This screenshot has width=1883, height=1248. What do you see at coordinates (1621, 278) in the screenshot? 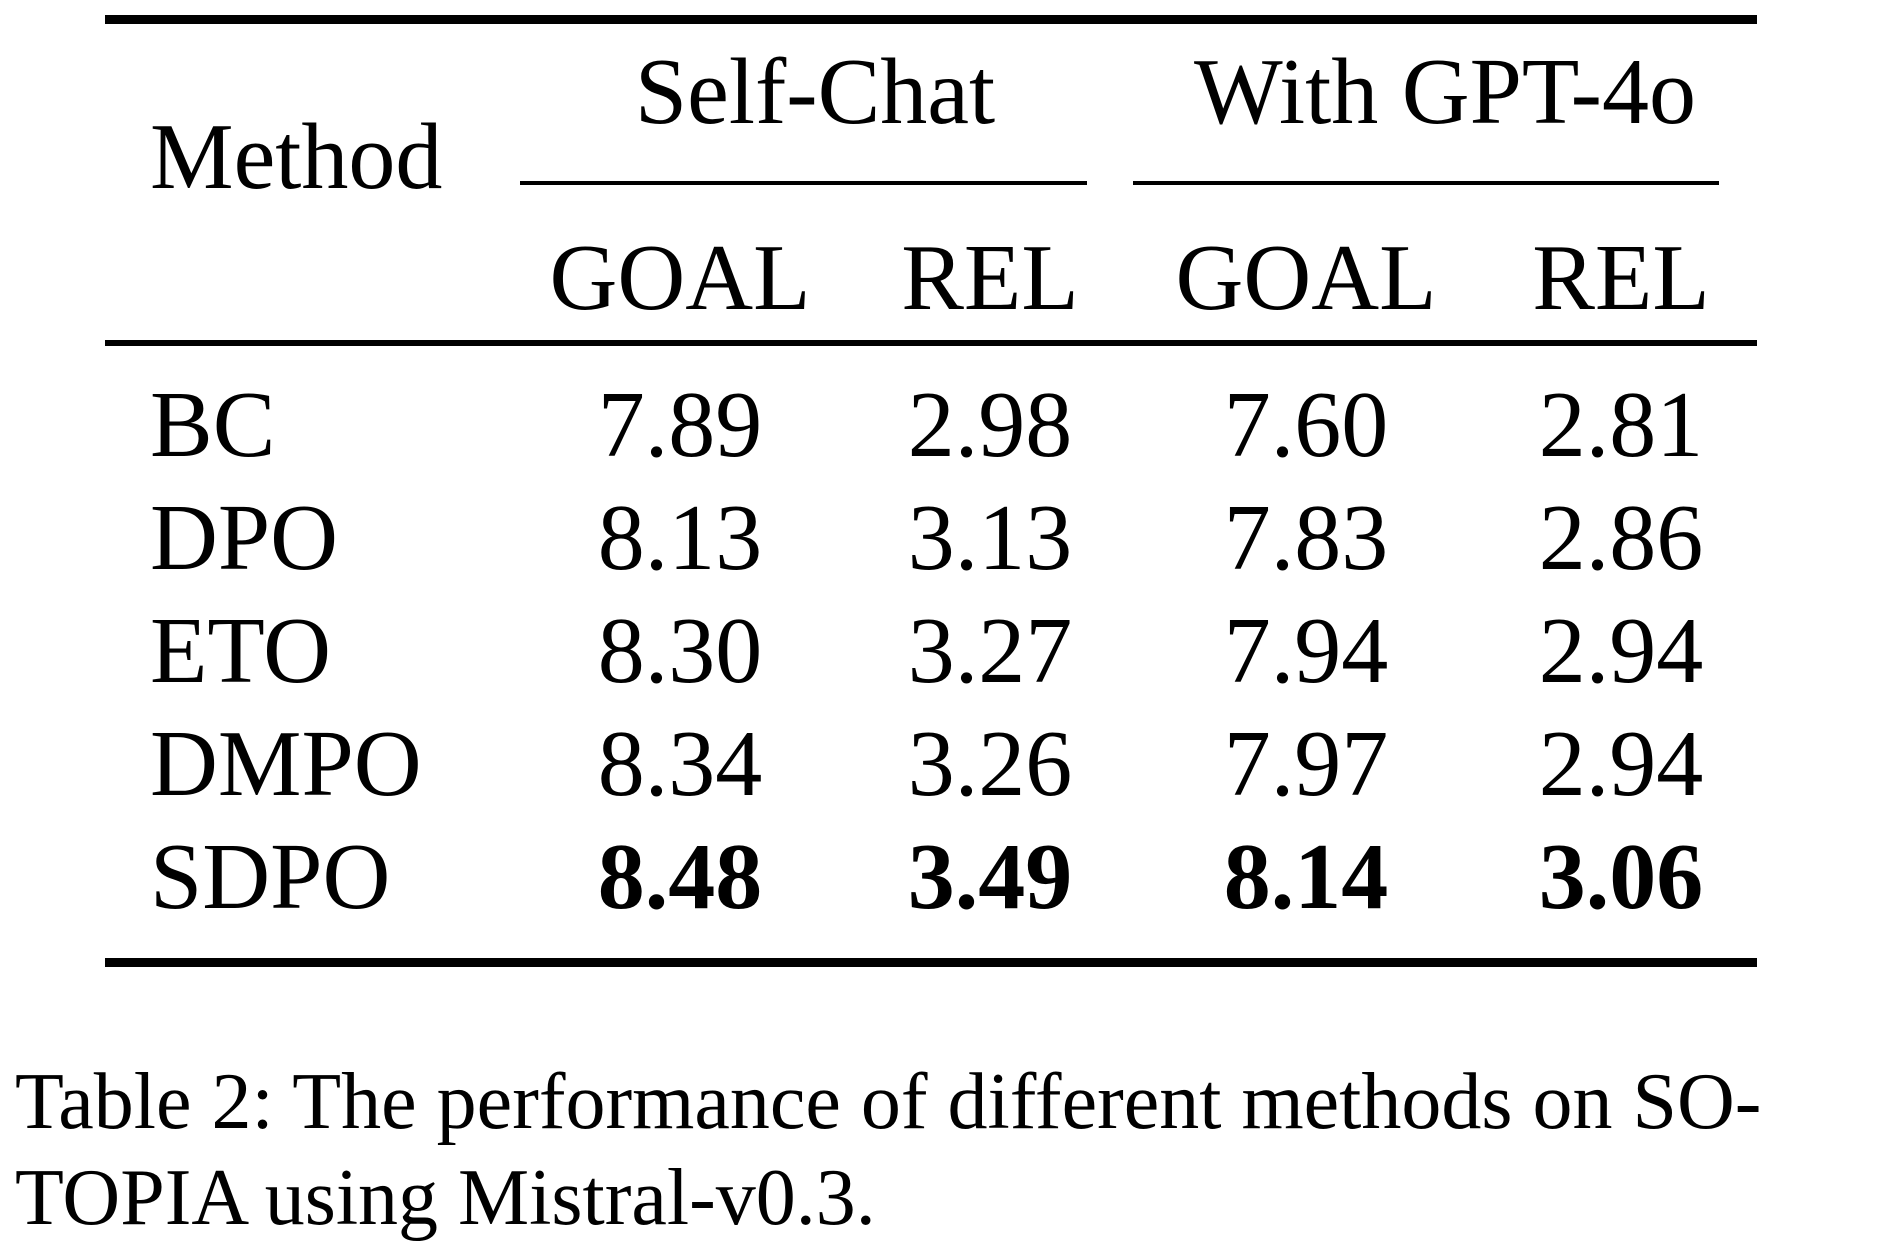
I see `subheader-gpt4o-rel: REL` at bounding box center [1621, 278].